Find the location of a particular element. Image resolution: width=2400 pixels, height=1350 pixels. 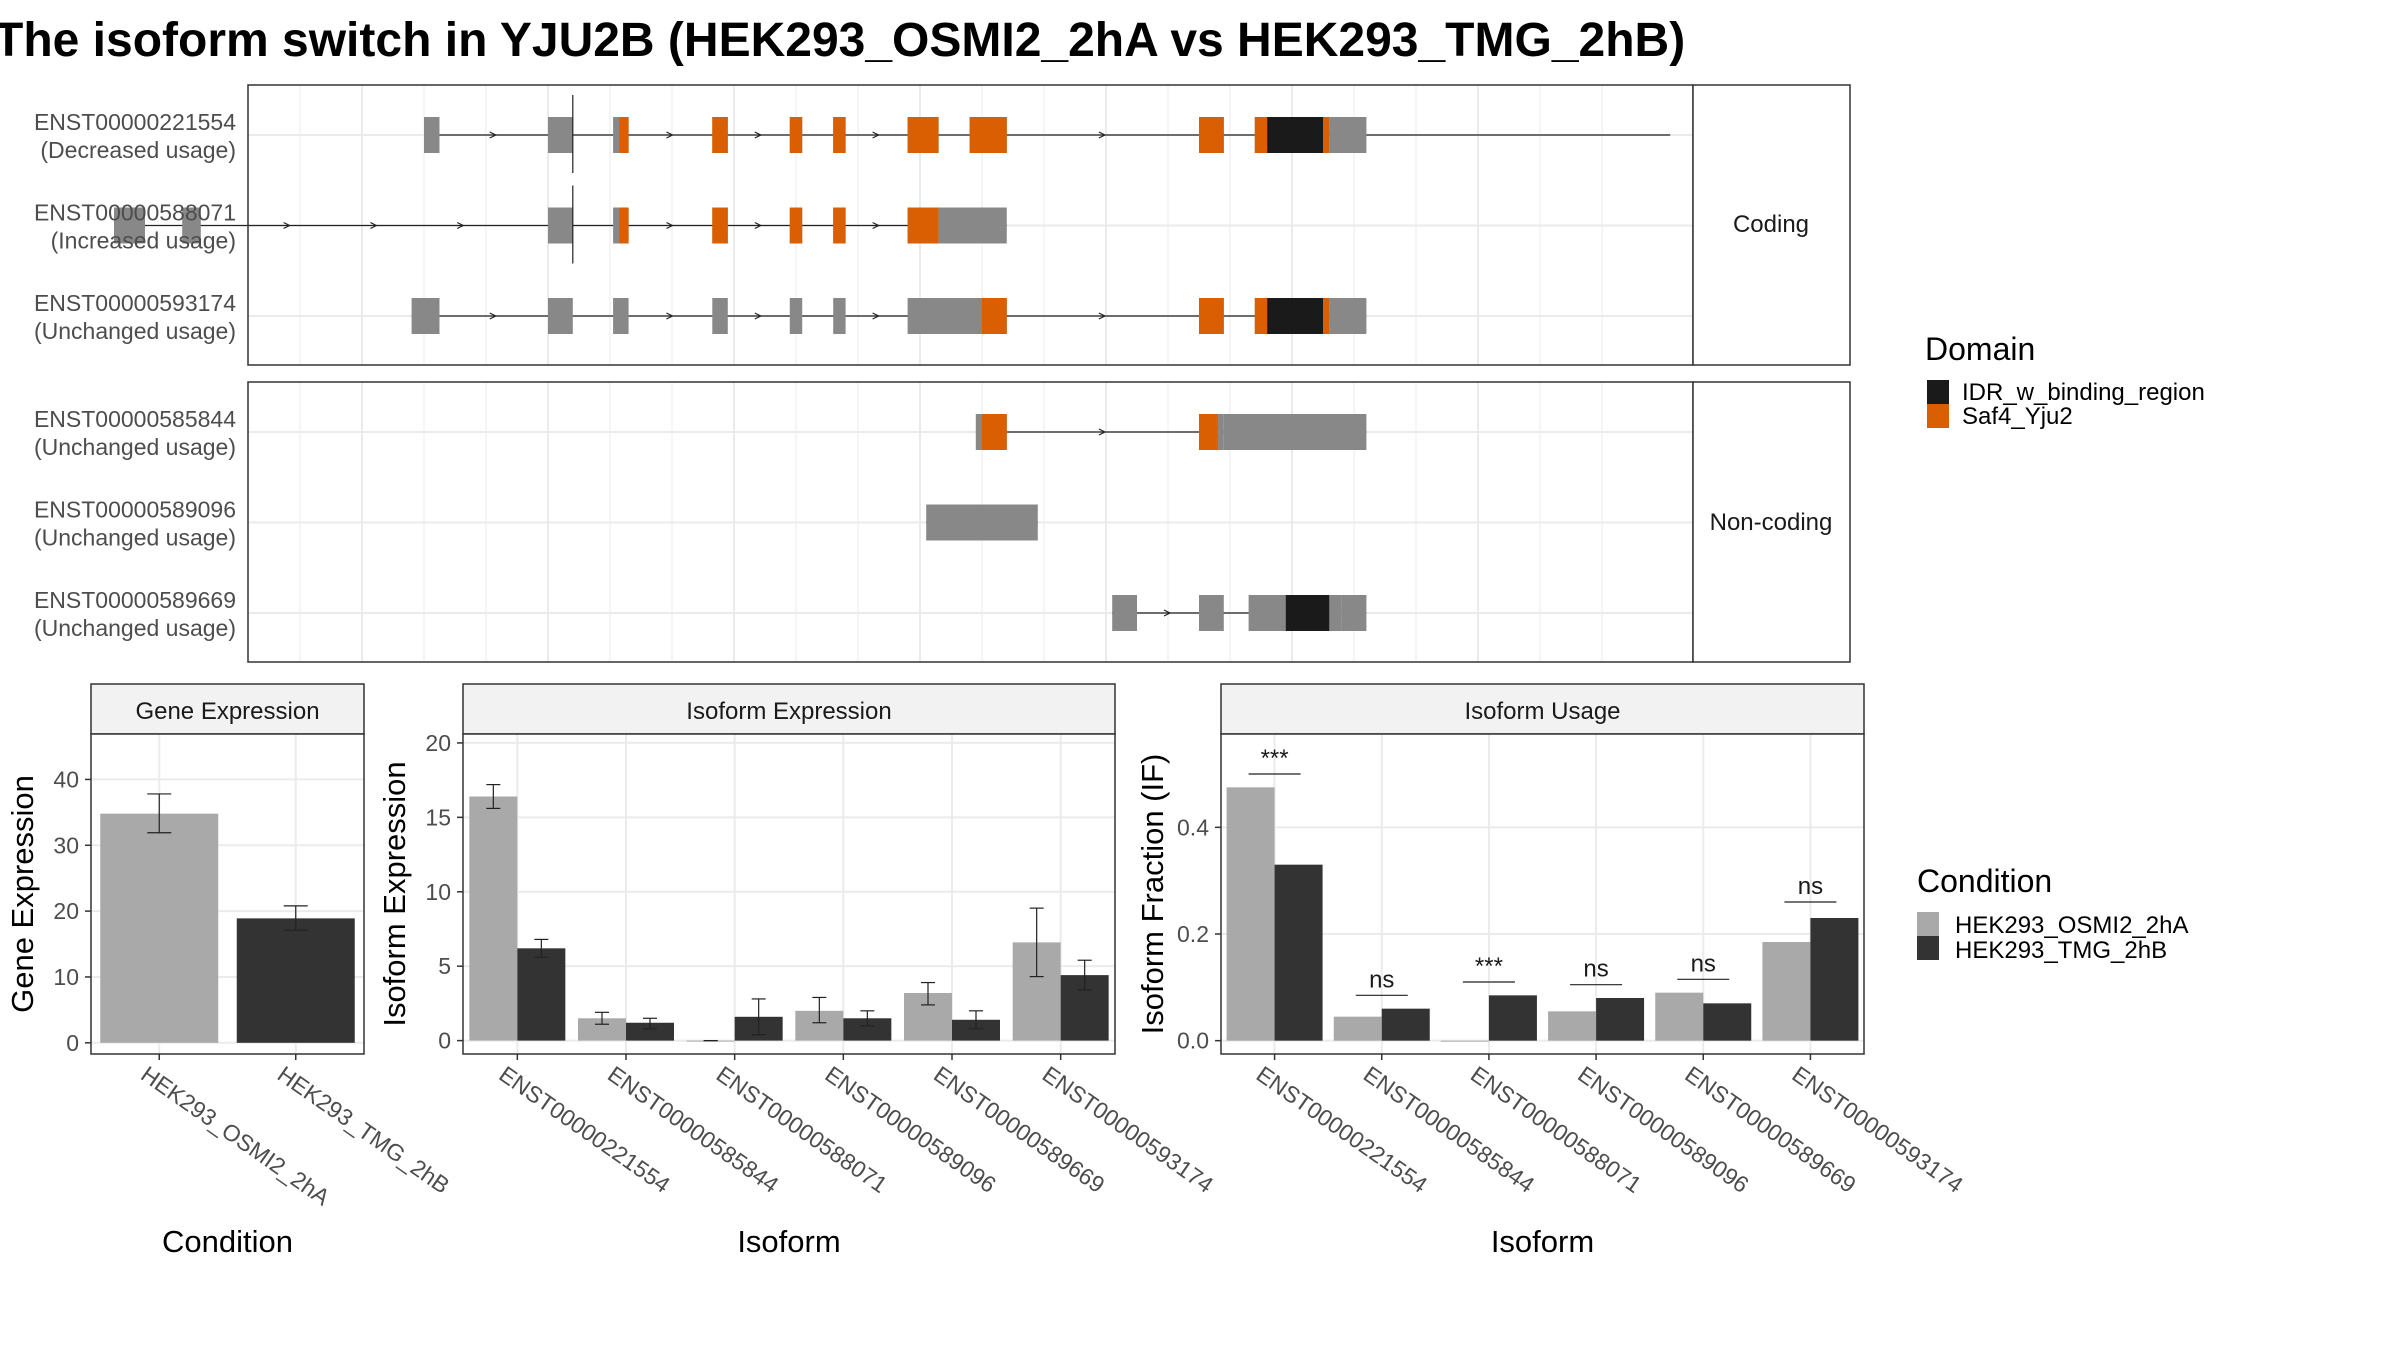

y-axis-title: Isoform Expression is located at coordinates (394, 893).